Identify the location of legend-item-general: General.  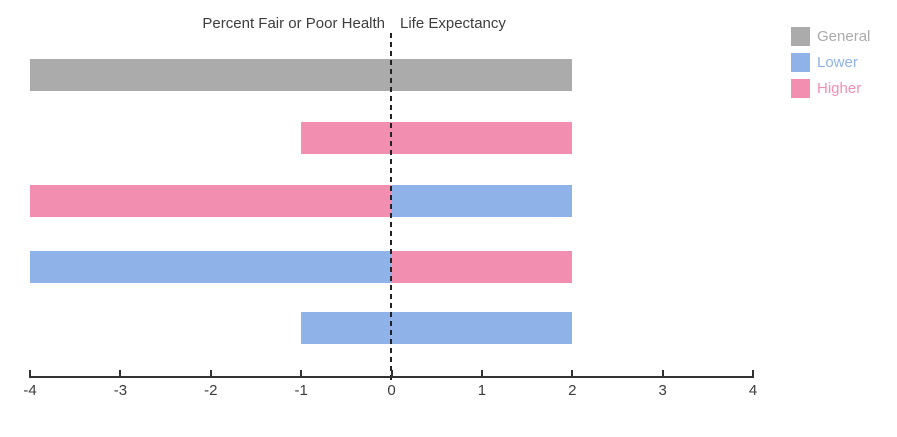
(830, 36).